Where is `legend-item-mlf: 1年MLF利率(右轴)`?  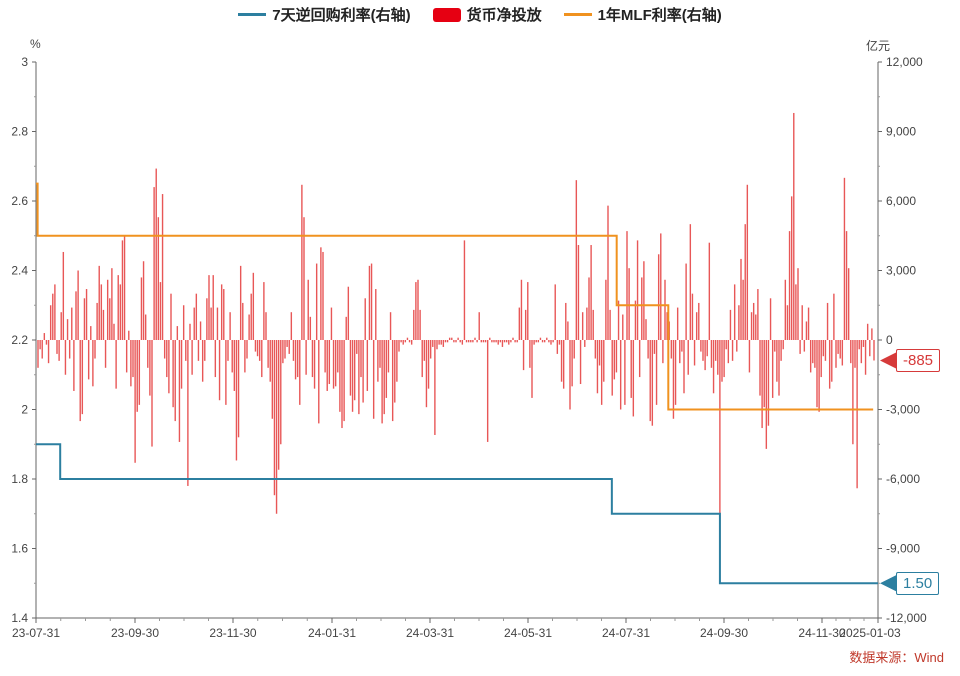
legend-item-mlf: 1年MLF利率(右轴) is located at coordinates (642, 14).